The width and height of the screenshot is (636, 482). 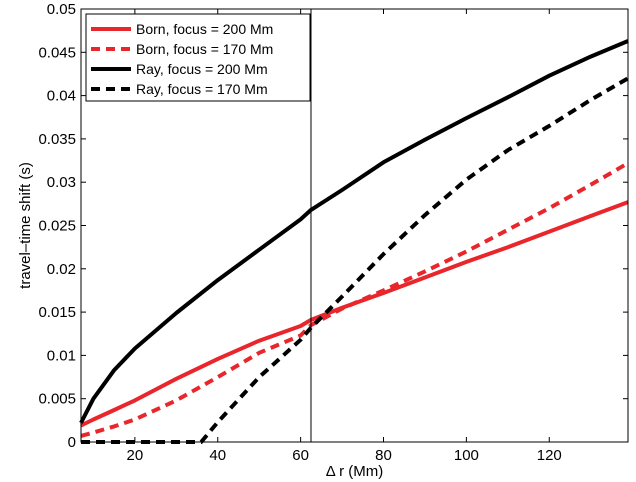 What do you see at coordinates (355, 471) in the screenshot?
I see `x-axis-label: Δ r (Mm)` at bounding box center [355, 471].